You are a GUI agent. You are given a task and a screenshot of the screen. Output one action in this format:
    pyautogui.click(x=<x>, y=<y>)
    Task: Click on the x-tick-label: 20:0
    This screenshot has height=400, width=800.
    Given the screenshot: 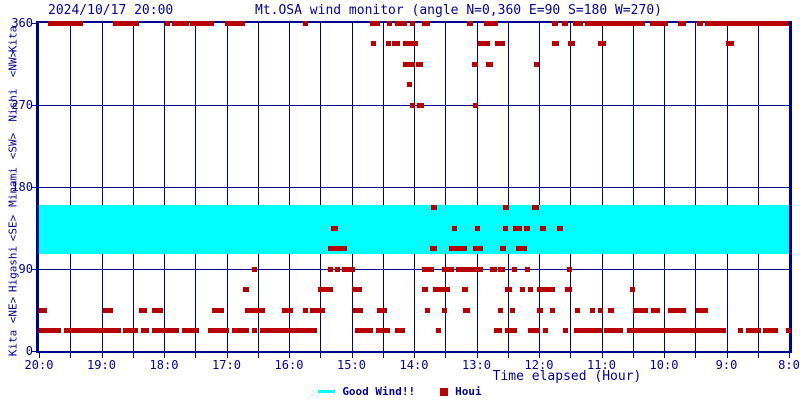 What is the action you would take?
    pyautogui.click(x=39, y=365)
    